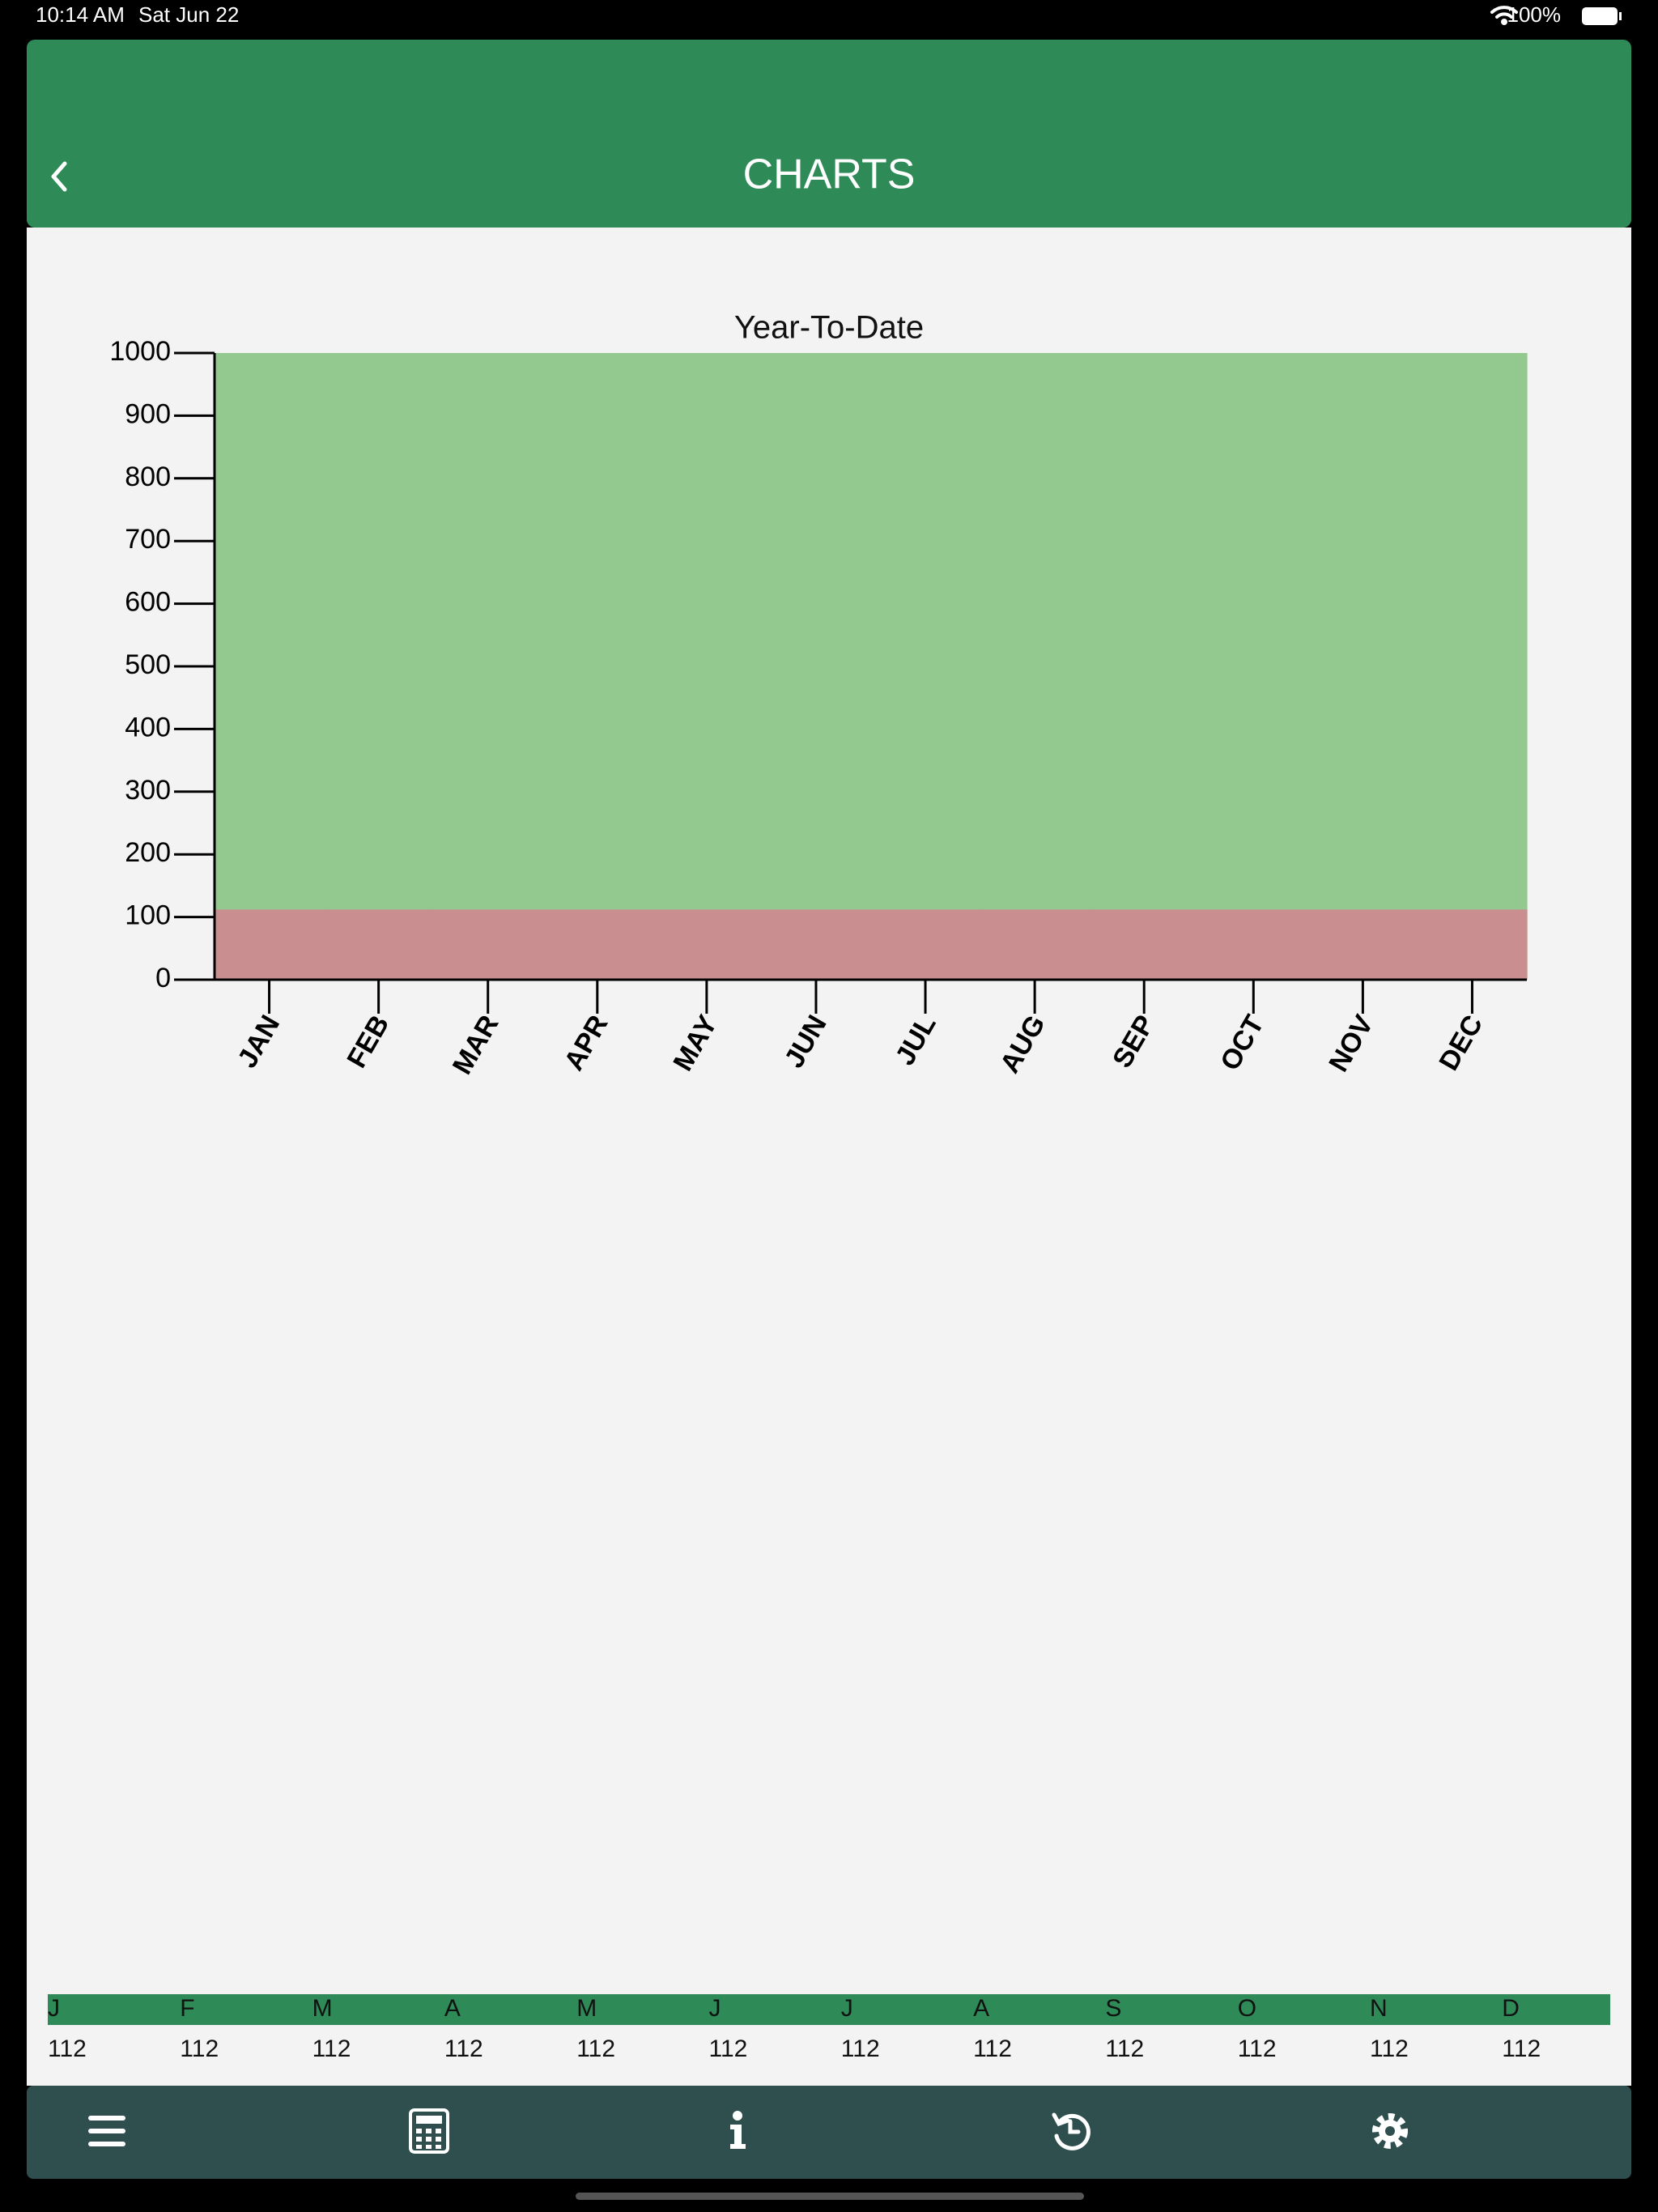  Describe the element at coordinates (140, 351) in the screenshot. I see `y-tick-label: 1000` at that location.